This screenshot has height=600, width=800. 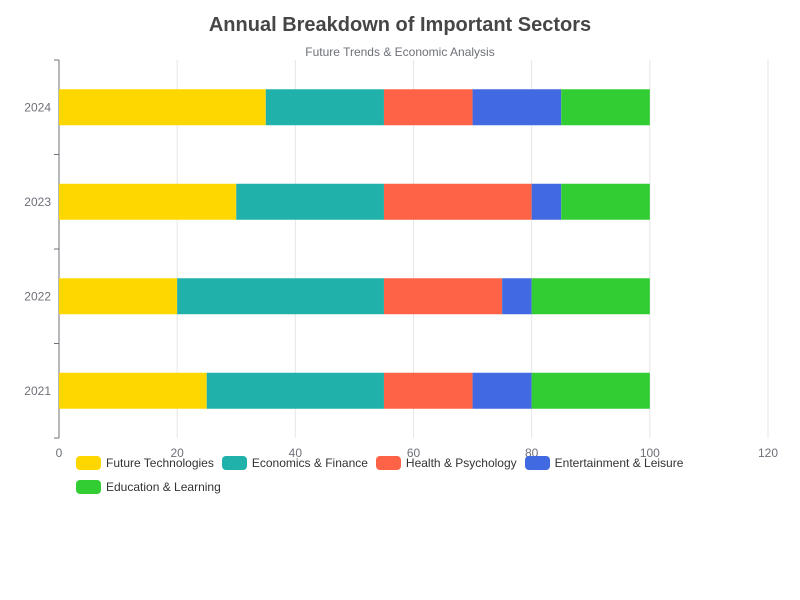 What do you see at coordinates (59, 453) in the screenshot?
I see `x-tick-label: 0` at bounding box center [59, 453].